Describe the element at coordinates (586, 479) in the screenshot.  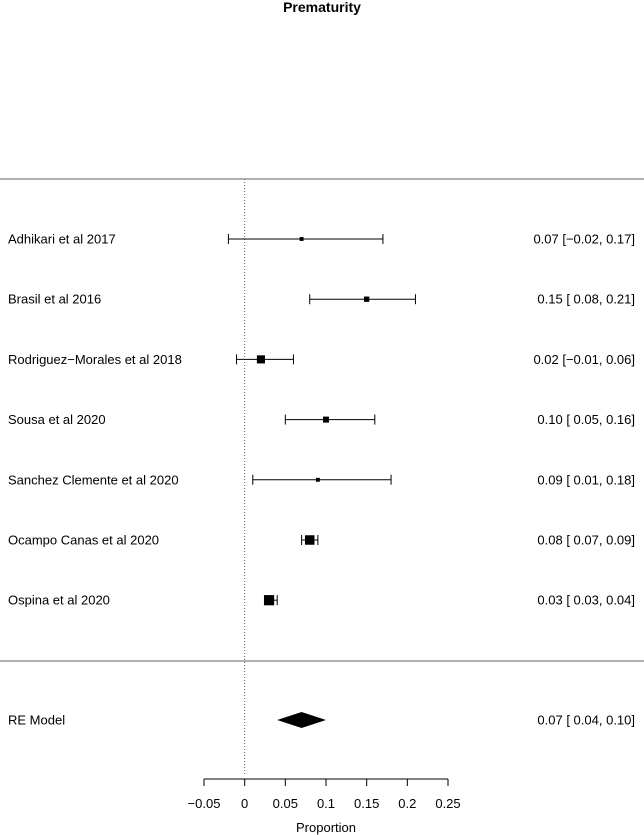
I see `study-ci-text: 0.09 [ 0.01, 0.18]` at that location.